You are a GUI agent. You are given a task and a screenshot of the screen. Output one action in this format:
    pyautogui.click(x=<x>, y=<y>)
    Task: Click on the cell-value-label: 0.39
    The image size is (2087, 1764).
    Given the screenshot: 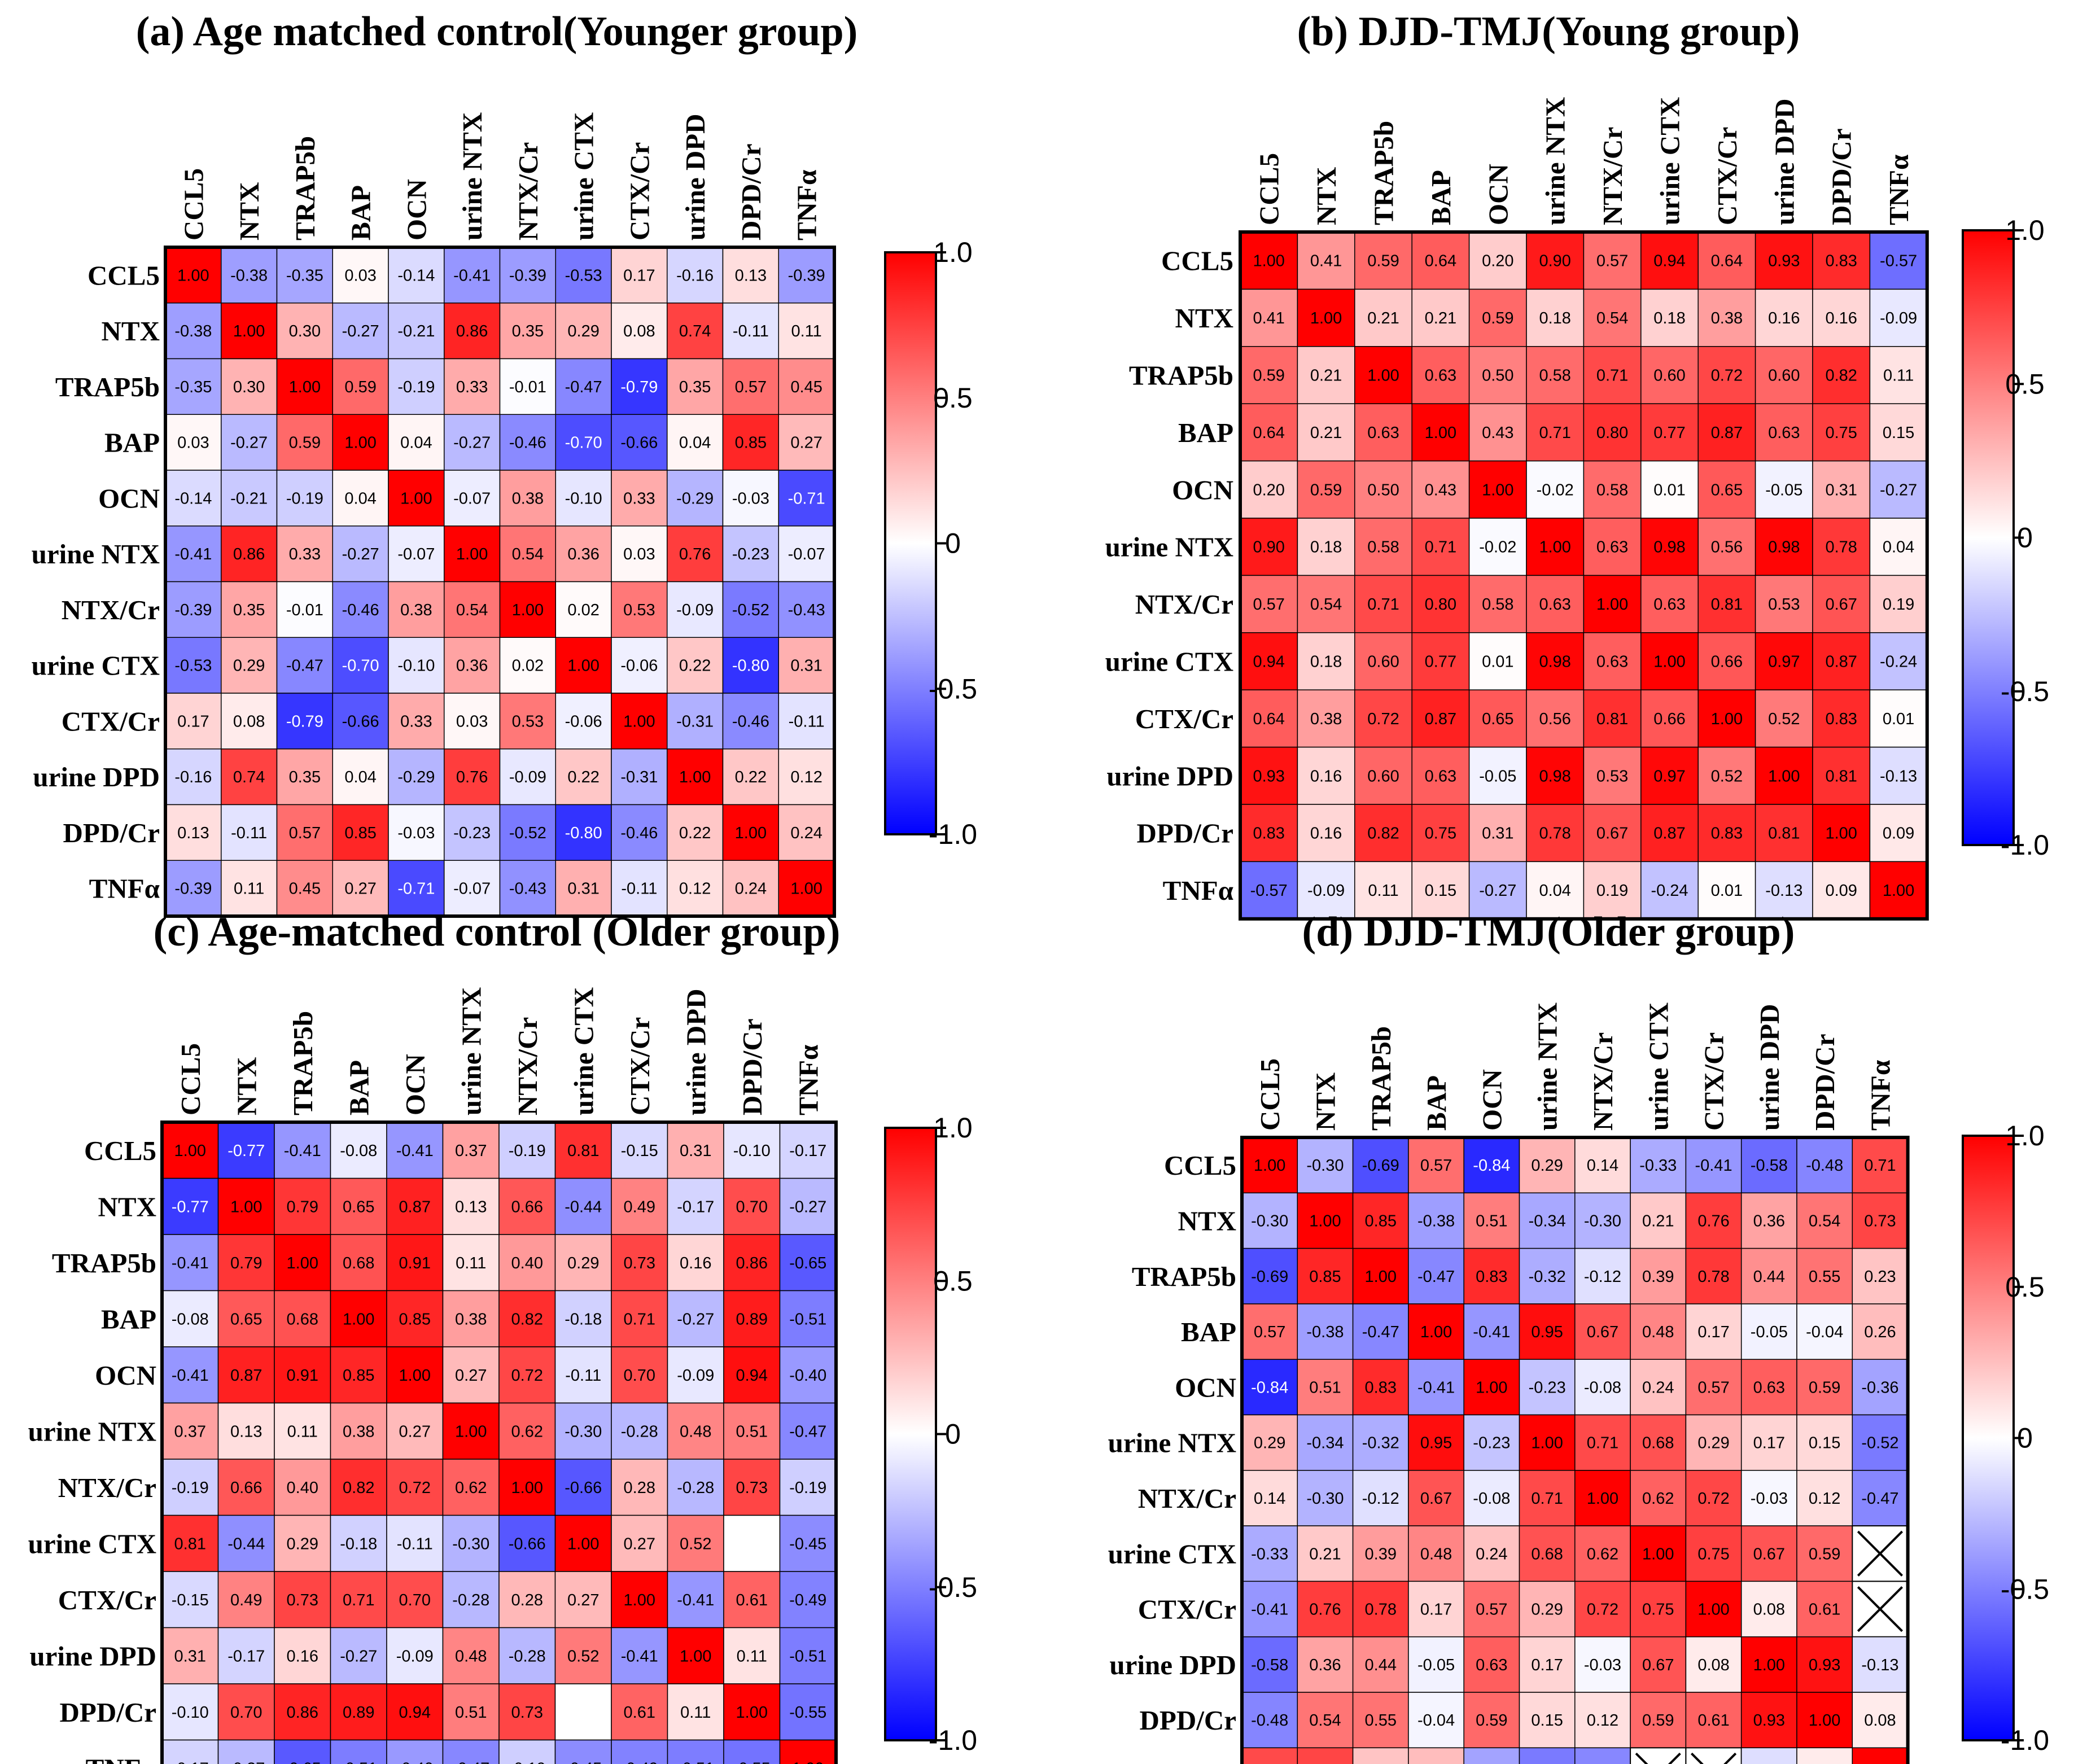 What is the action you would take?
    pyautogui.click(x=1658, y=1277)
    